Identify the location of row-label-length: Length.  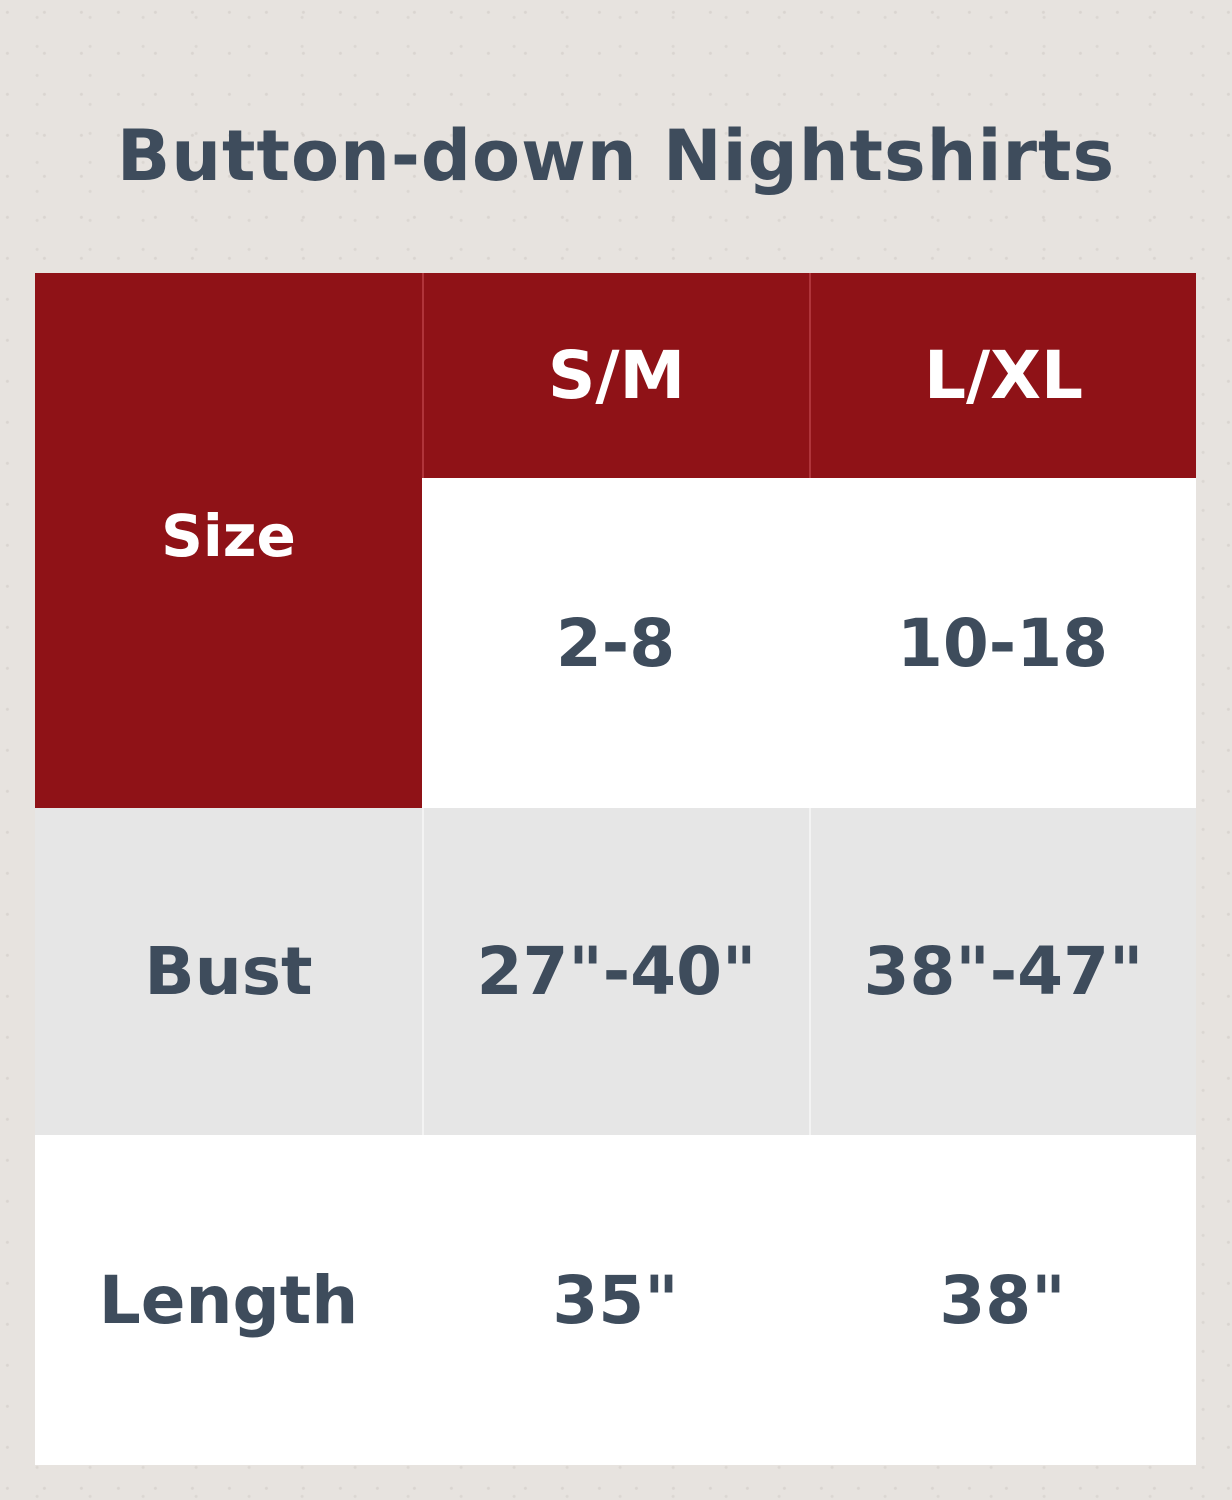
(228, 1300).